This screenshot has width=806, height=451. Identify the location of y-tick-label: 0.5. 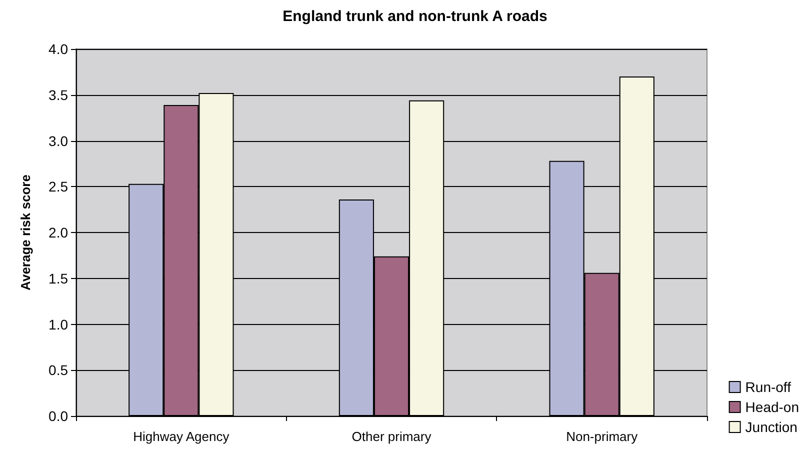
(58, 370).